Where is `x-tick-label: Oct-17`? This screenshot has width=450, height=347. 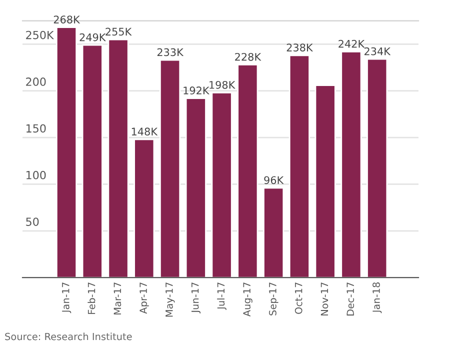
x-tick-label: Oct-17 is located at coordinates (298, 298).